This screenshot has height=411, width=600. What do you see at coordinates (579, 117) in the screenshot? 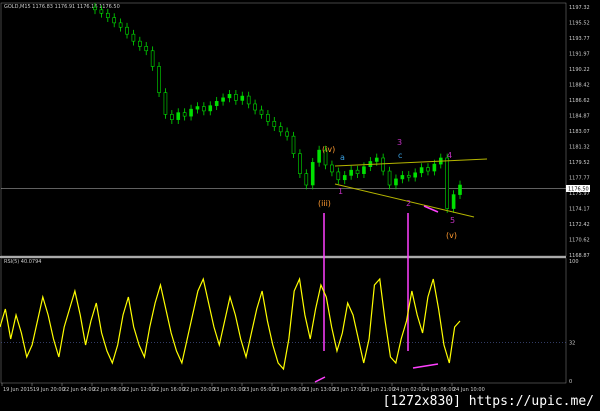
I see `price-tick: 1184.87` at bounding box center [579, 117].